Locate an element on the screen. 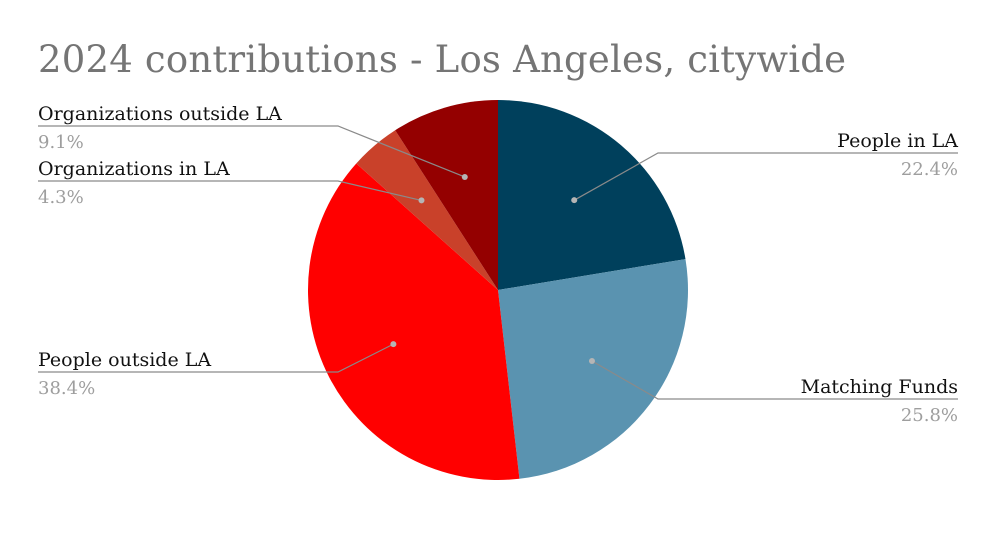 This screenshot has width=1000, height=541. leader-line-organizations-outside-la is located at coordinates (252, 151).